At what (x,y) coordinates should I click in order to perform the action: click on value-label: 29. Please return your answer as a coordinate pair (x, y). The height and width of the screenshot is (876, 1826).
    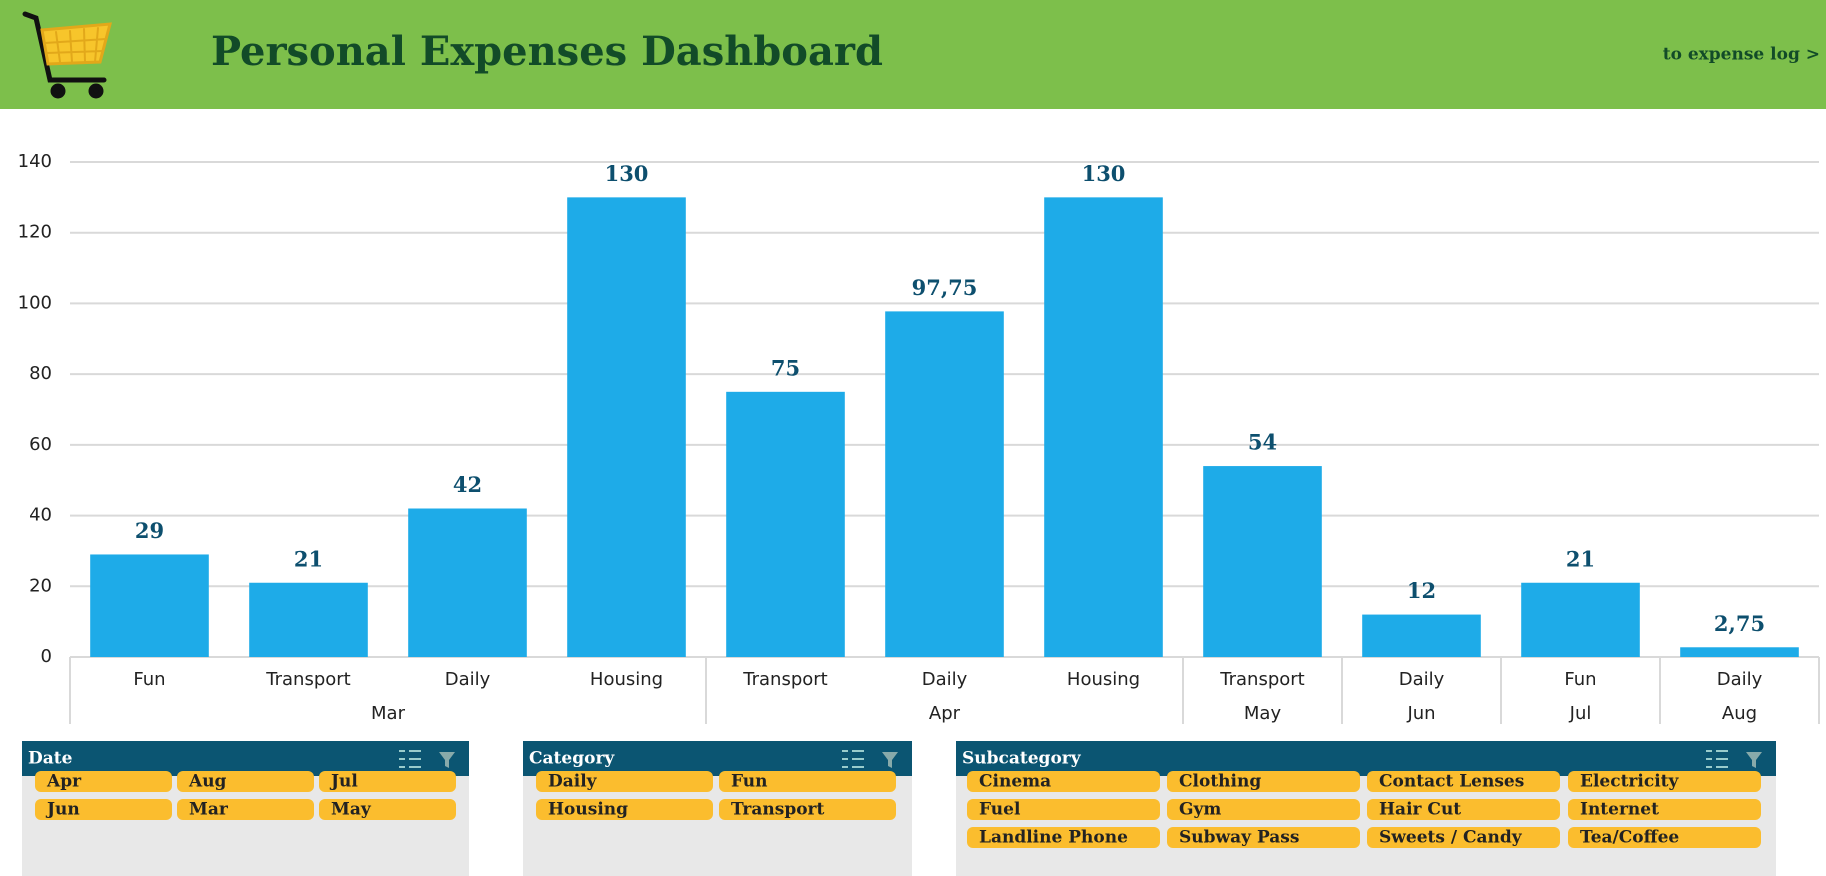
    Looking at the image, I should click on (149, 530).